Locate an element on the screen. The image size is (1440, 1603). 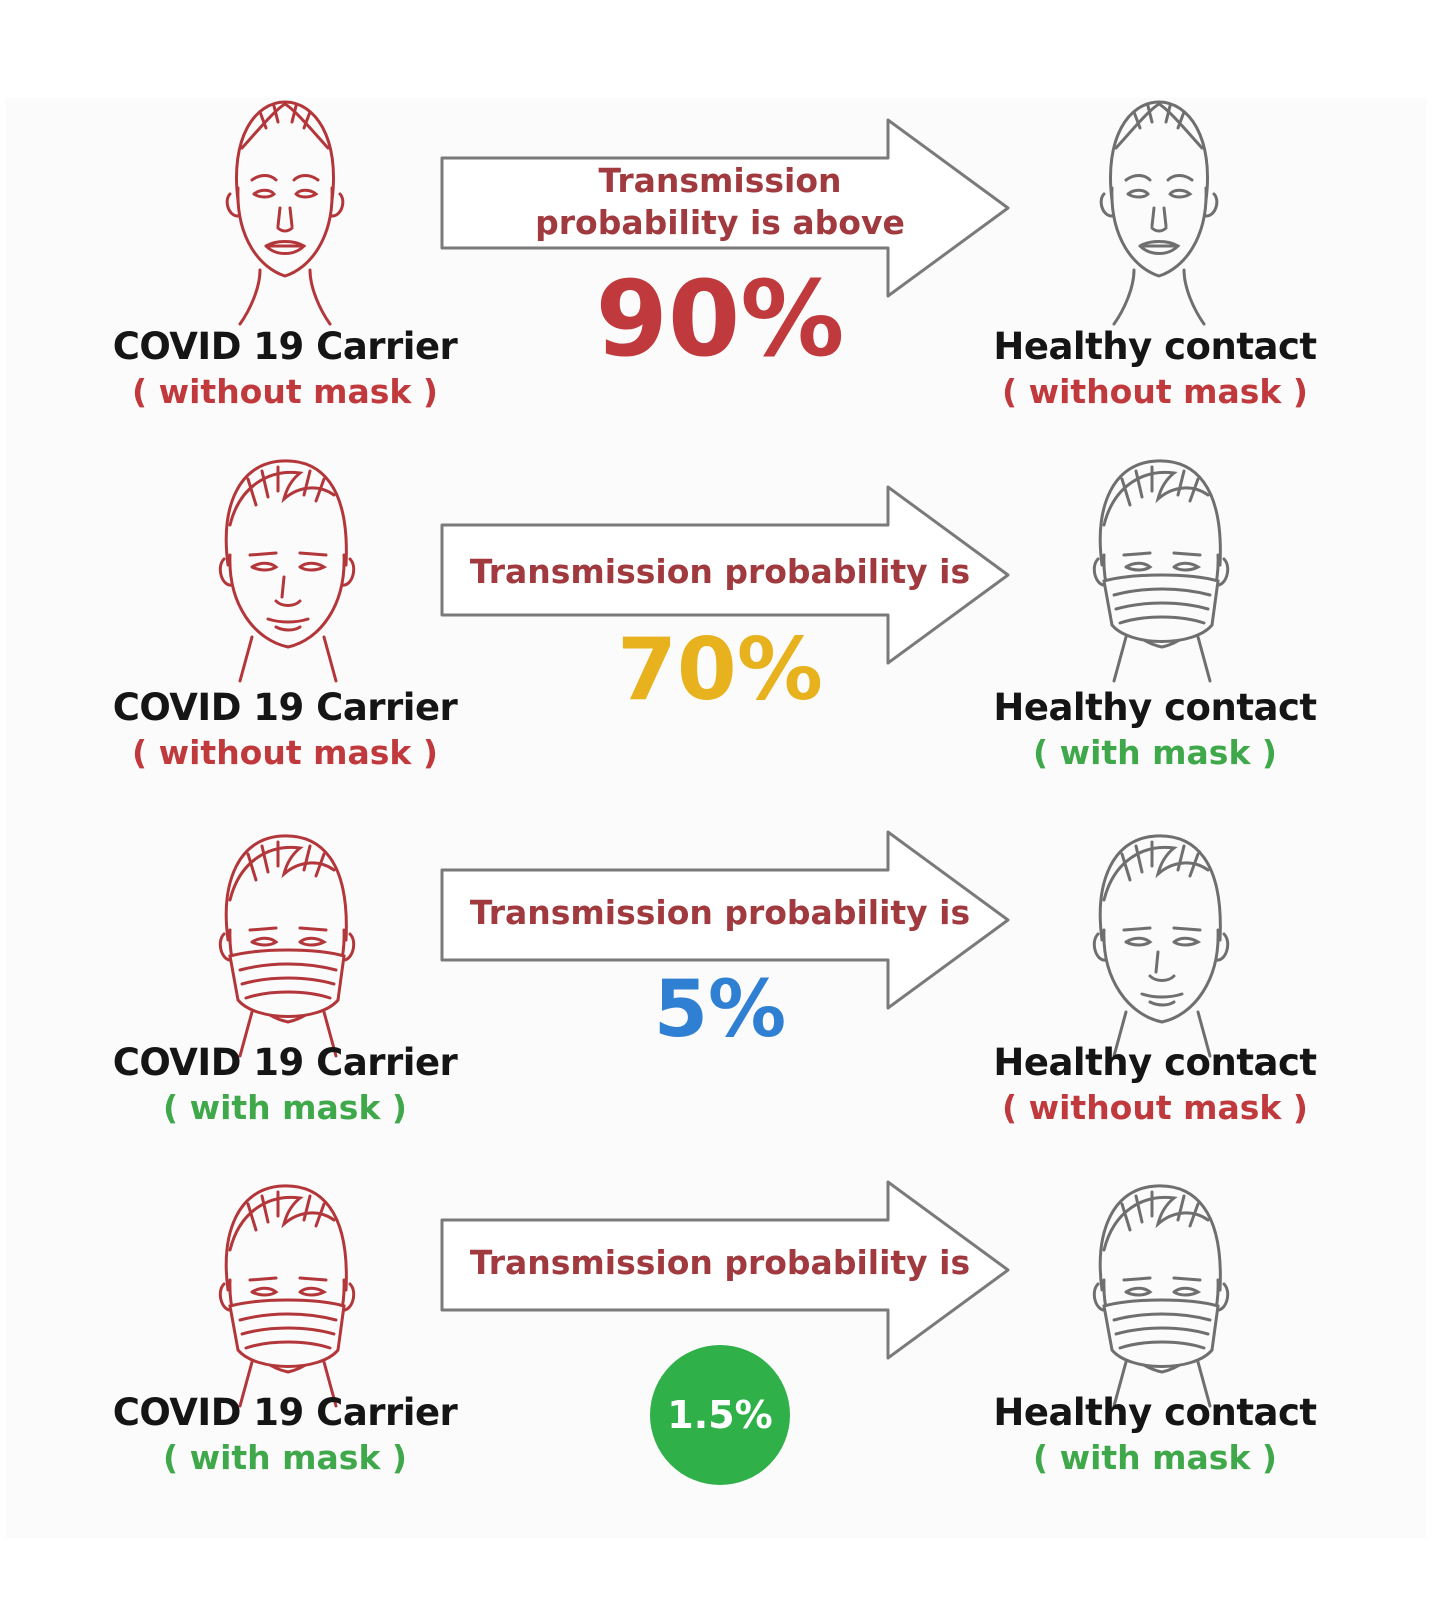
probability-value: 90% is located at coordinates (720, 319).